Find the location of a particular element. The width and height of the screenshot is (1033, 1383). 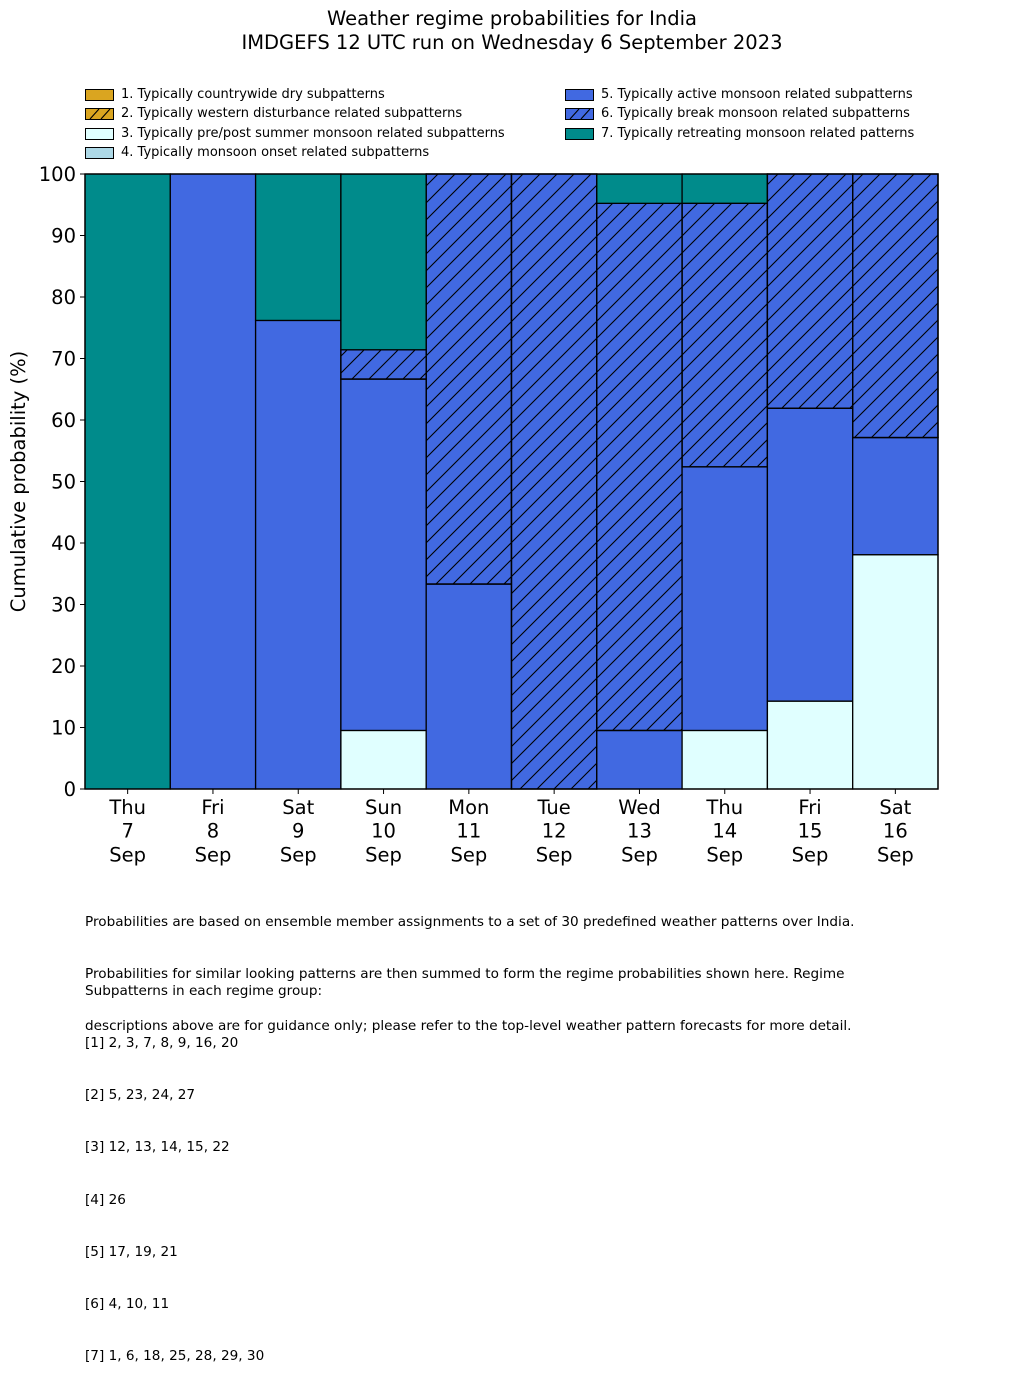

y-tick-label: 0 is located at coordinates (70, 789).